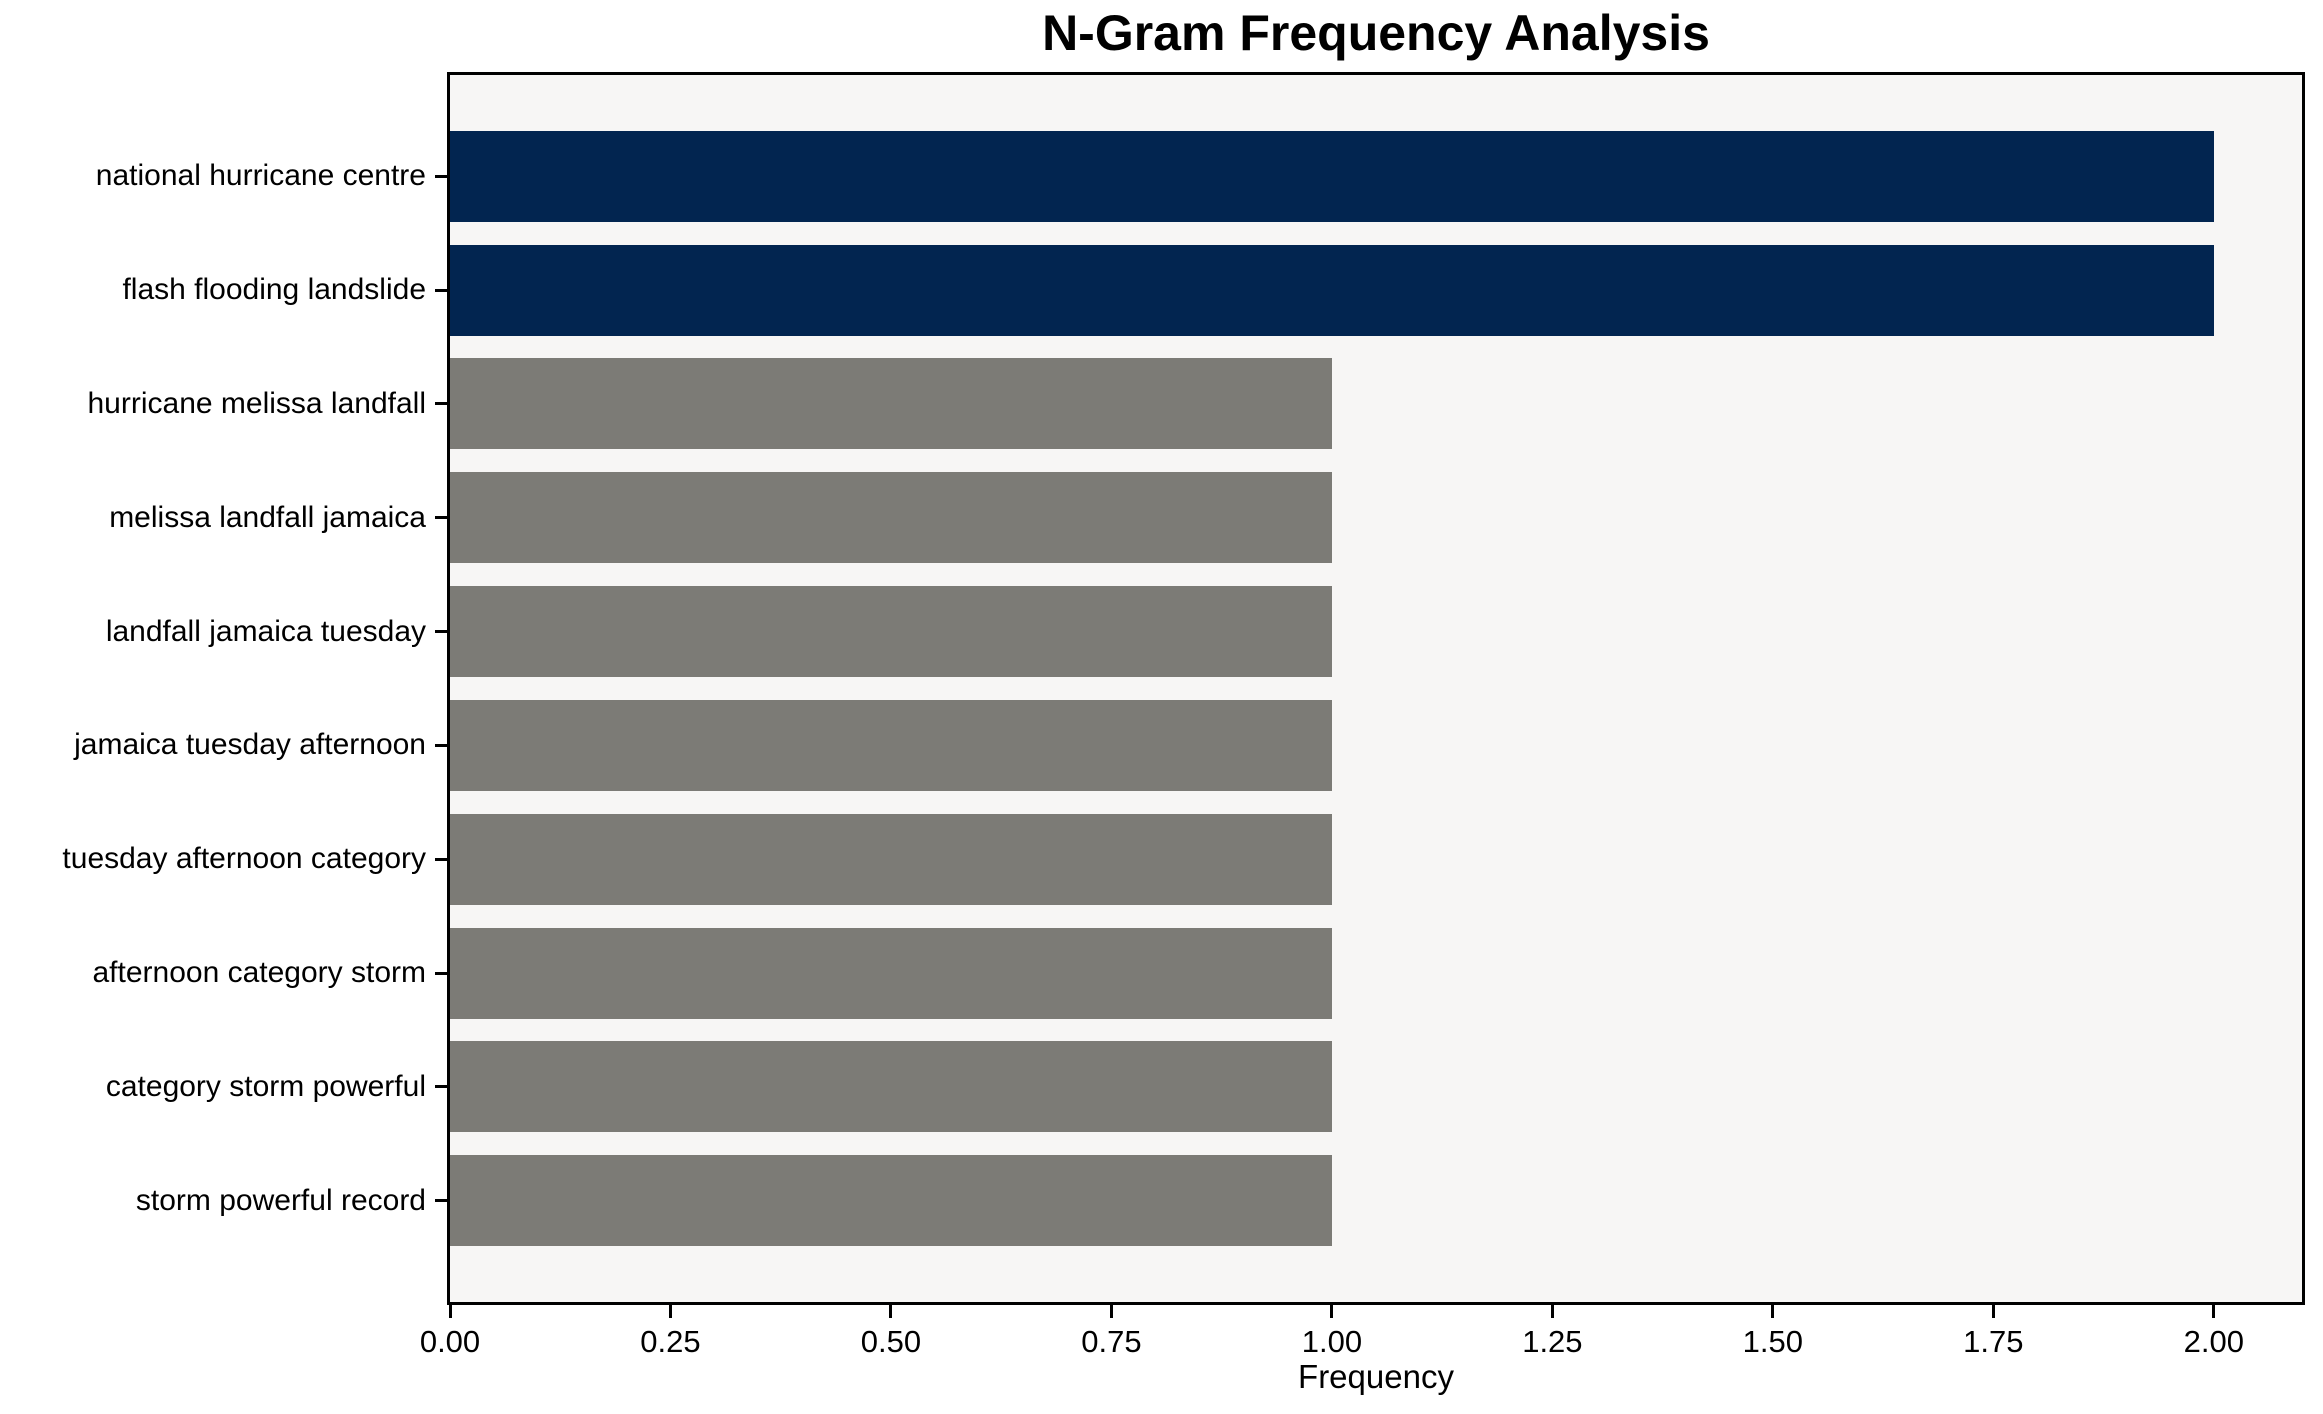 Image resolution: width=2323 pixels, height=1414 pixels. I want to click on y-tick-label: hurricane melissa landfall, so click(257, 403).